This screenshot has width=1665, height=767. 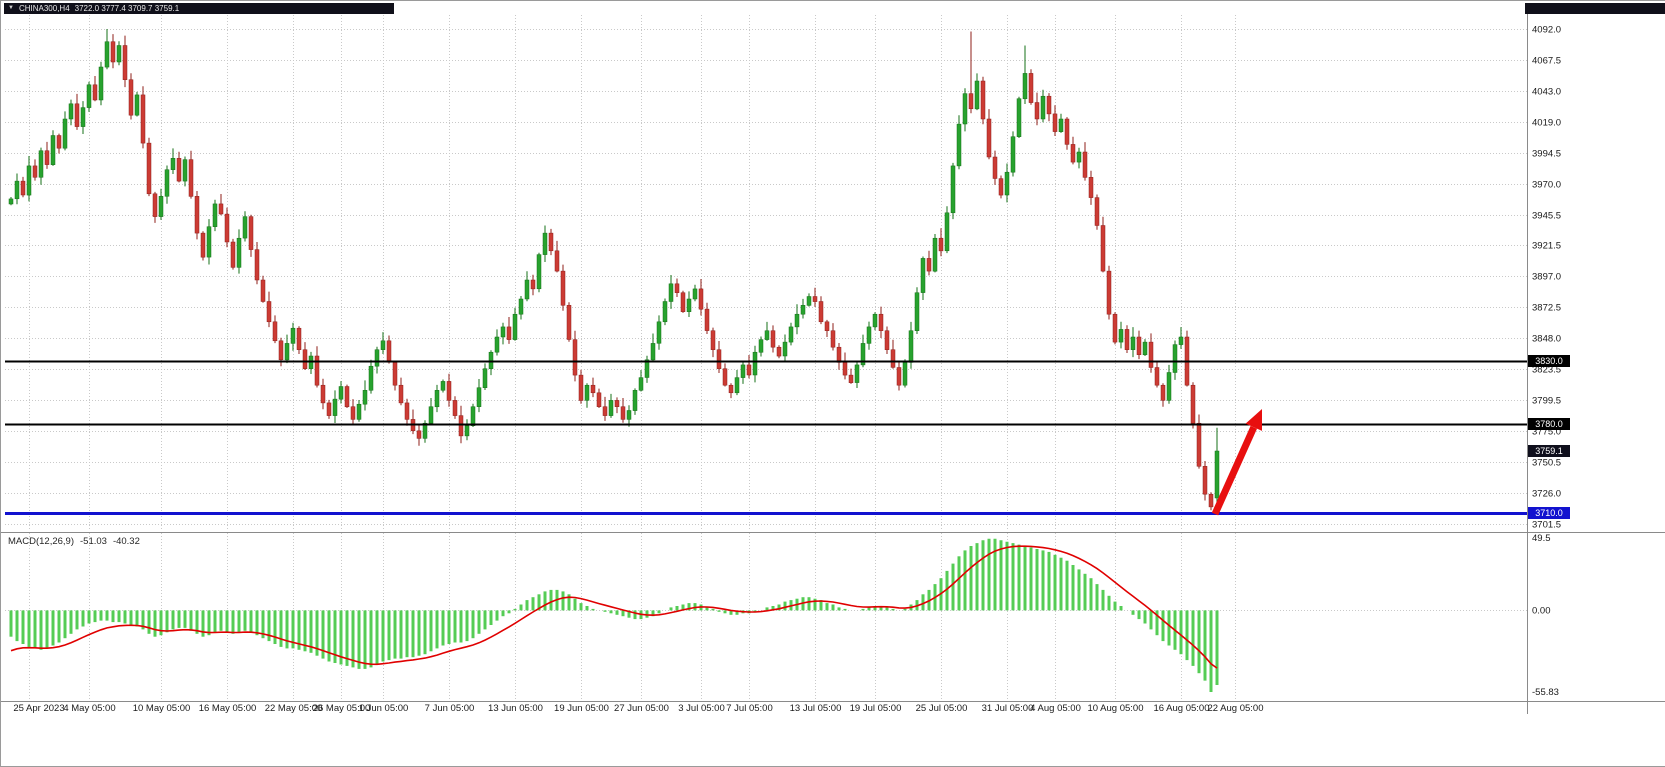 What do you see at coordinates (1546, 123) in the screenshot?
I see `price-axis-label: 4019.0` at bounding box center [1546, 123].